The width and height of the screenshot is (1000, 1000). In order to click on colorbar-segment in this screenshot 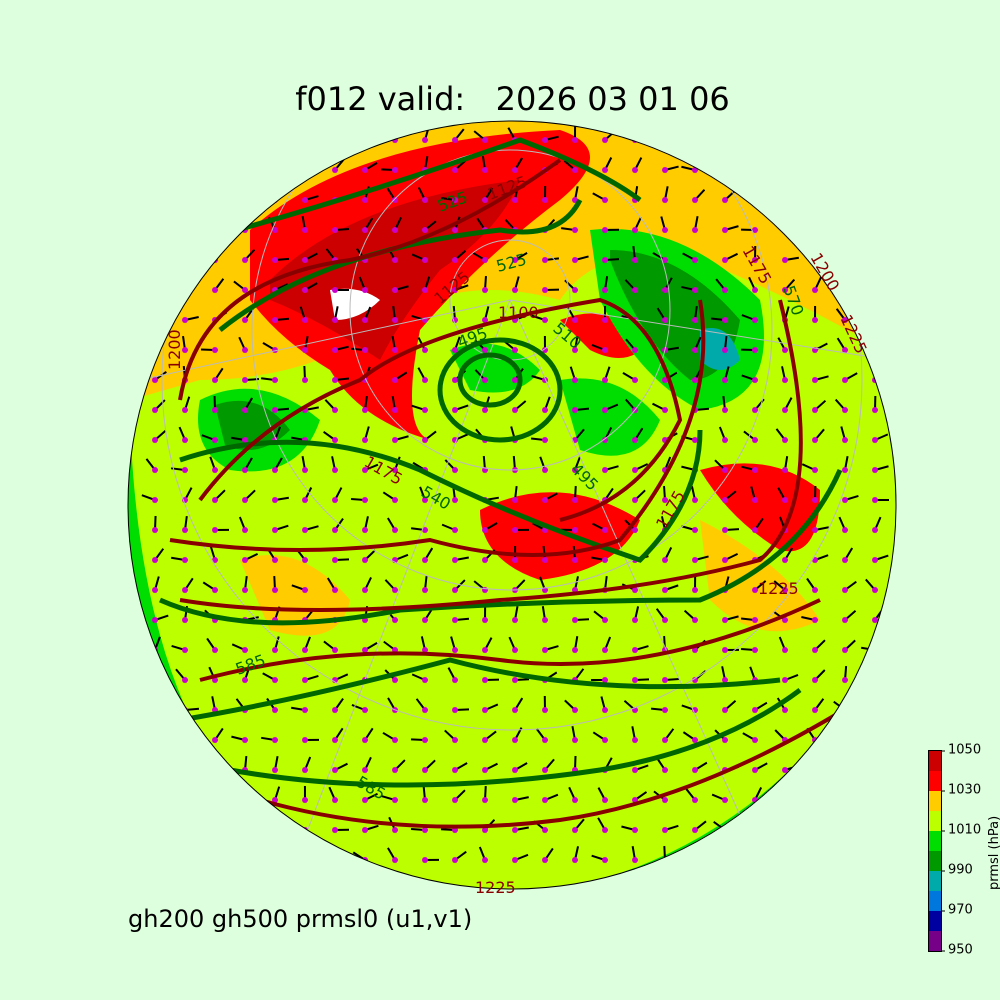, I will do `click(935, 901)`.